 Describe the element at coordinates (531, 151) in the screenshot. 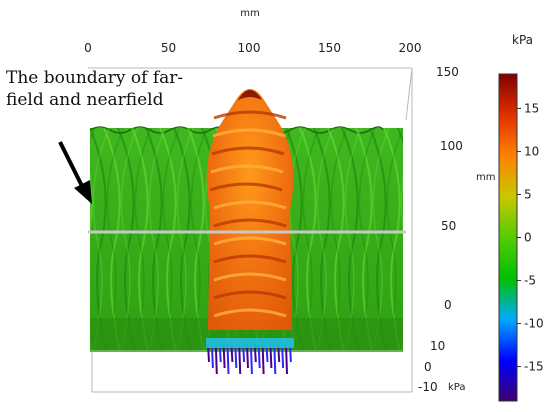

I see `colorbar-tick-label: 10` at that location.